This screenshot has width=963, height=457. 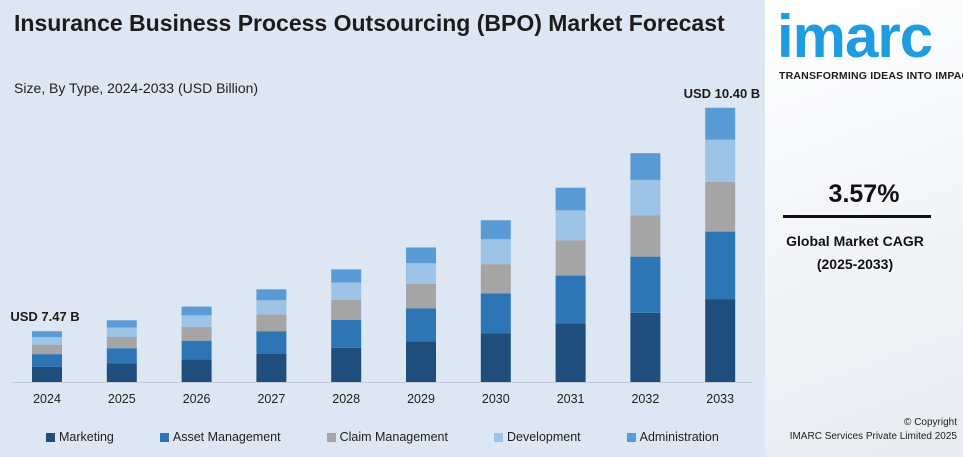 What do you see at coordinates (873, 436) in the screenshot?
I see `copyright-line-2: IMARC Services Private Limited 2025` at bounding box center [873, 436].